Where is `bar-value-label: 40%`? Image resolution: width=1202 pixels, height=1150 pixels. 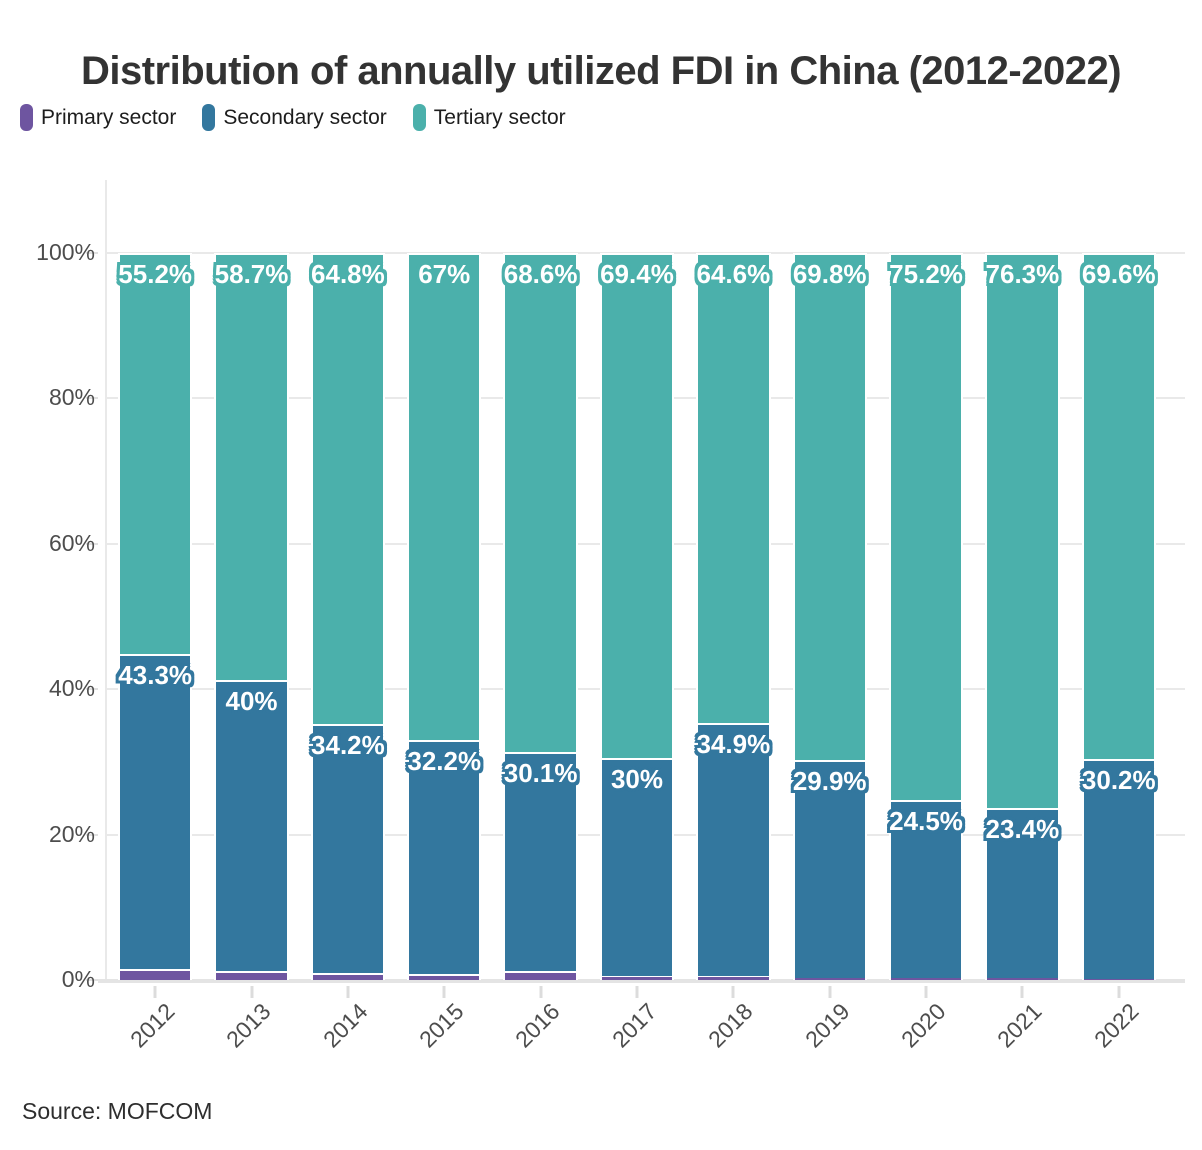 bar-value-label: 40% is located at coordinates (251, 700).